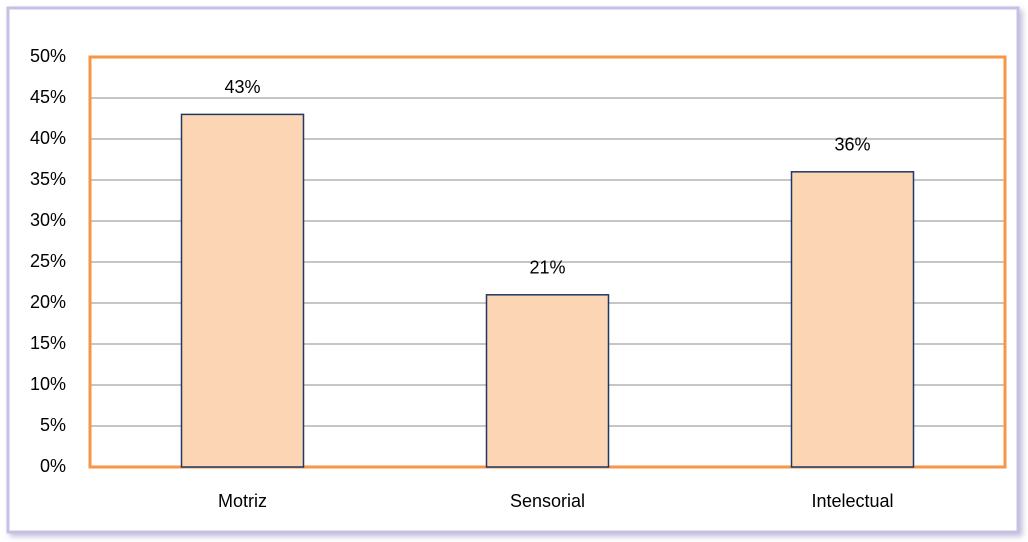 This screenshot has width=1028, height=542. What do you see at coordinates (48, 220) in the screenshot?
I see `y-tick-label: 30%` at bounding box center [48, 220].